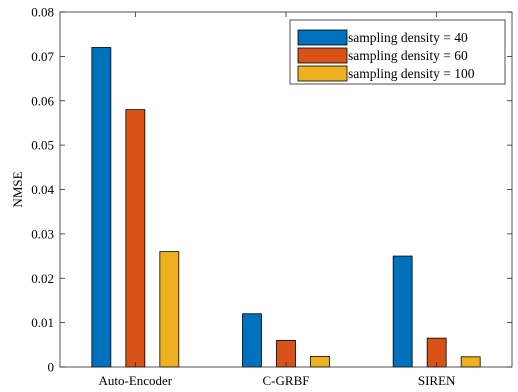 This screenshot has width=518, height=392. Describe the element at coordinates (286, 380) in the screenshot. I see `x-tick-label: C-GRBF` at that location.